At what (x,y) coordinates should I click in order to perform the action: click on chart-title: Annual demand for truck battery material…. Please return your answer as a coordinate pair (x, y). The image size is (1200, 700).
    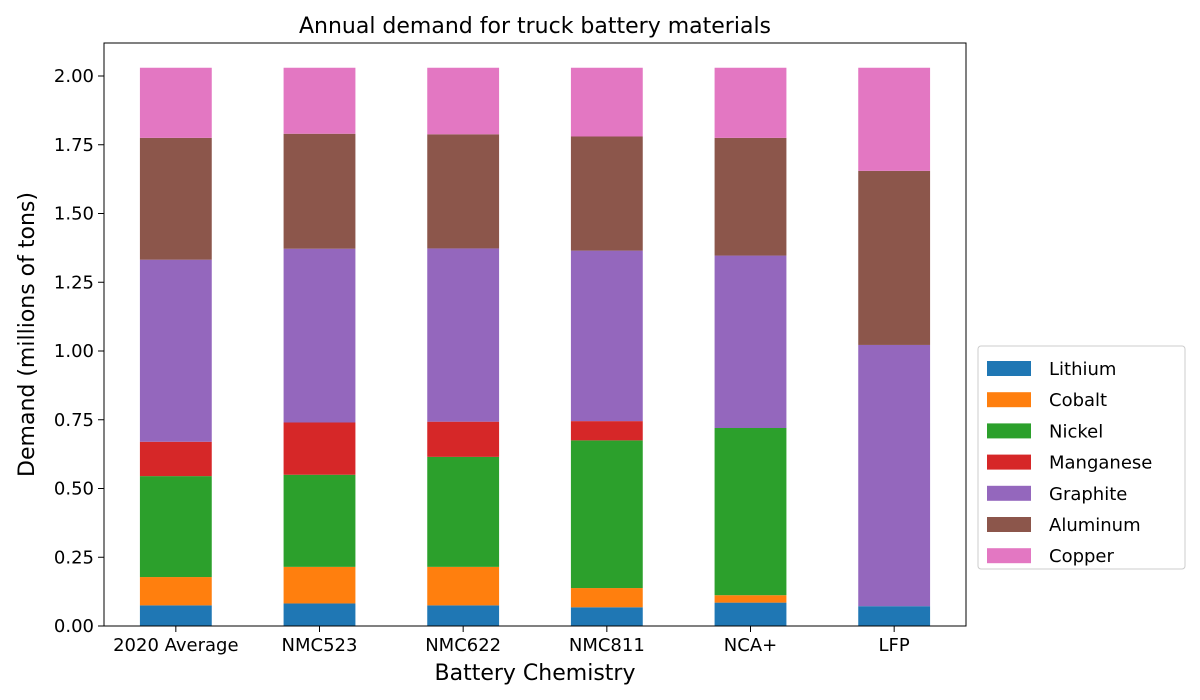
    Looking at the image, I should click on (535, 26).